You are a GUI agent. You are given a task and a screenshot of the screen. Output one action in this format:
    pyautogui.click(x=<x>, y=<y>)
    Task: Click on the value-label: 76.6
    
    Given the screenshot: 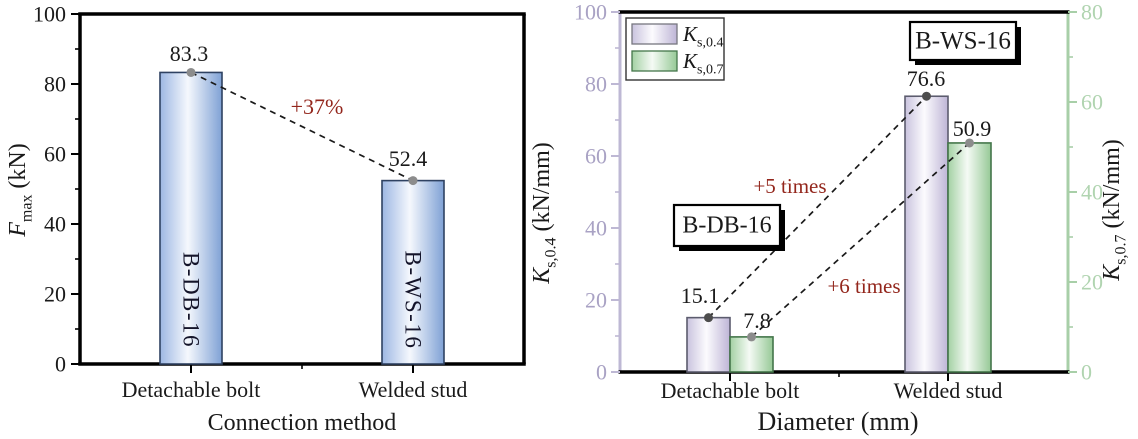 What is the action you would take?
    pyautogui.click(x=926, y=78)
    